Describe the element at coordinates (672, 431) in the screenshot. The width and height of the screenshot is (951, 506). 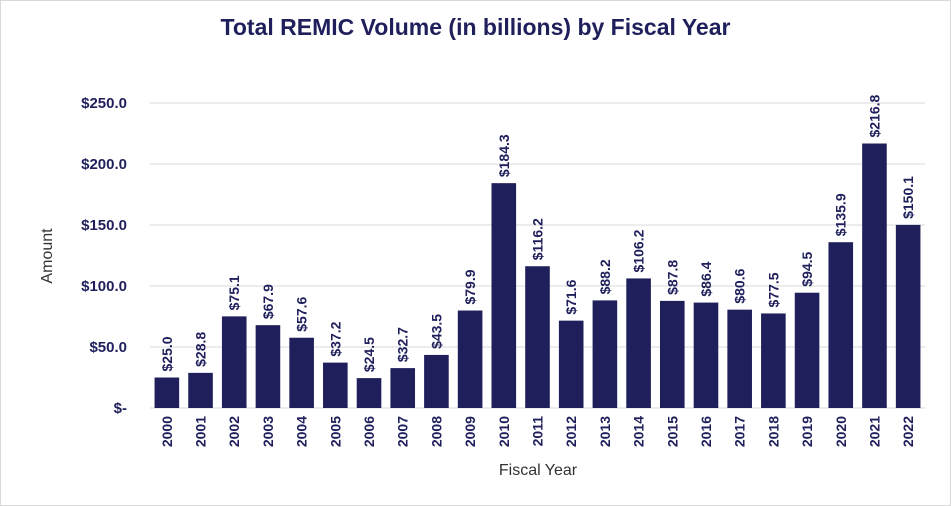
I see `x-tick-label: 2015` at that location.